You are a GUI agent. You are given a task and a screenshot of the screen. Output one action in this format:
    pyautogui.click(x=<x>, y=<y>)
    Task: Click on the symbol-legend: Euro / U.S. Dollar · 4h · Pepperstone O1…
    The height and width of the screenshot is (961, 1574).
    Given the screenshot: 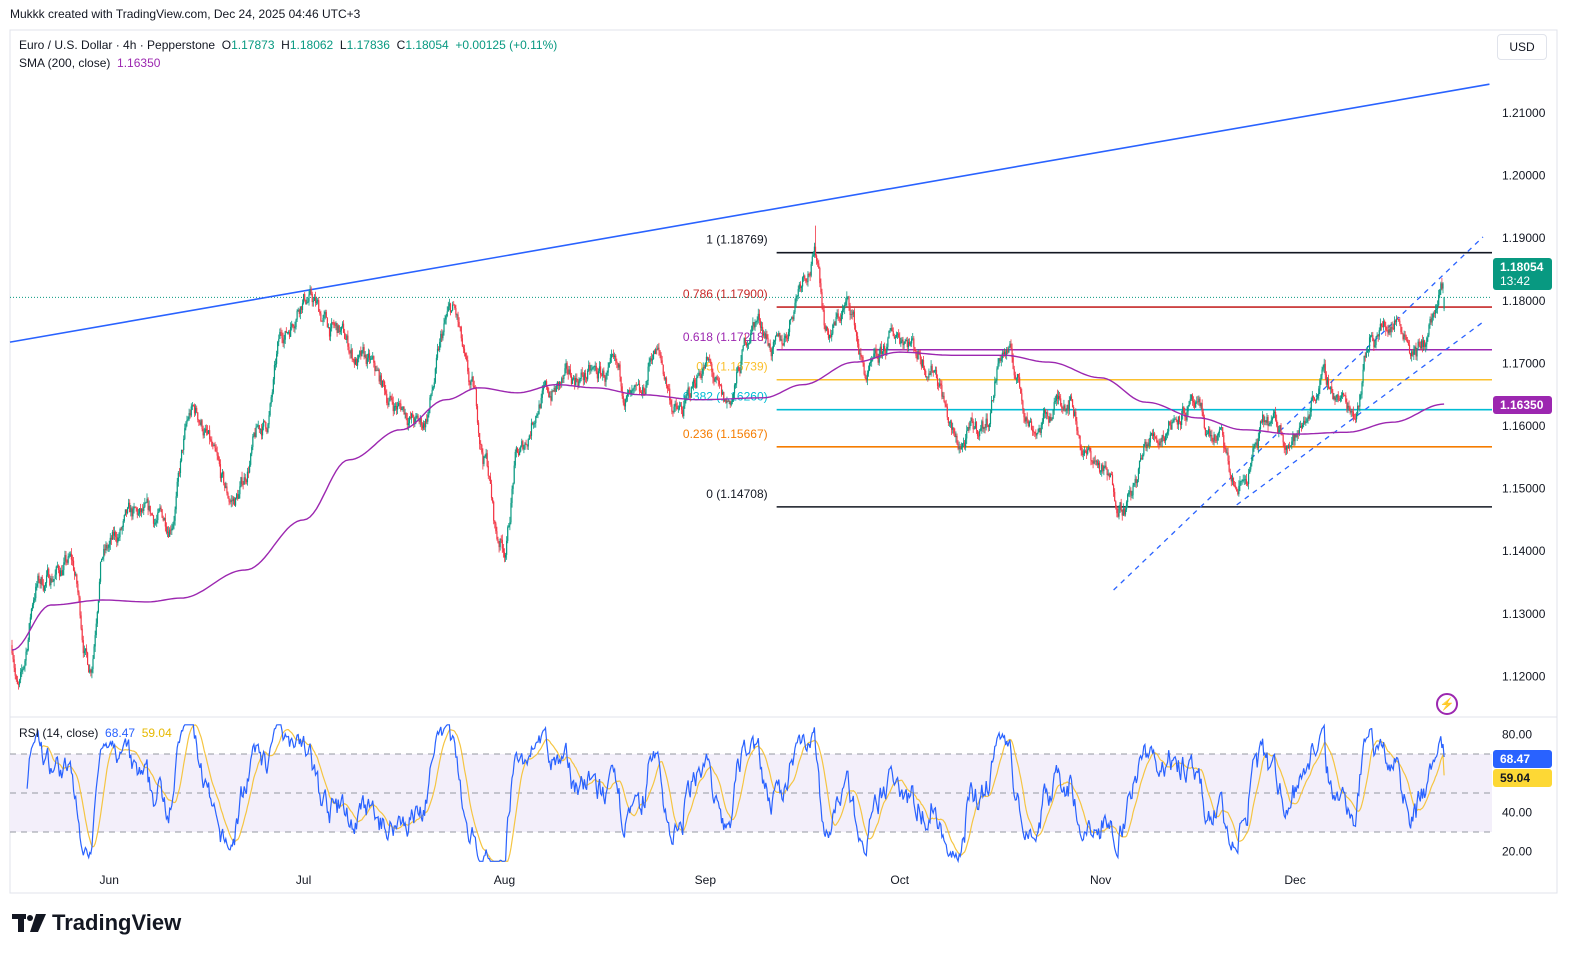 What is the action you would take?
    pyautogui.click(x=288, y=54)
    